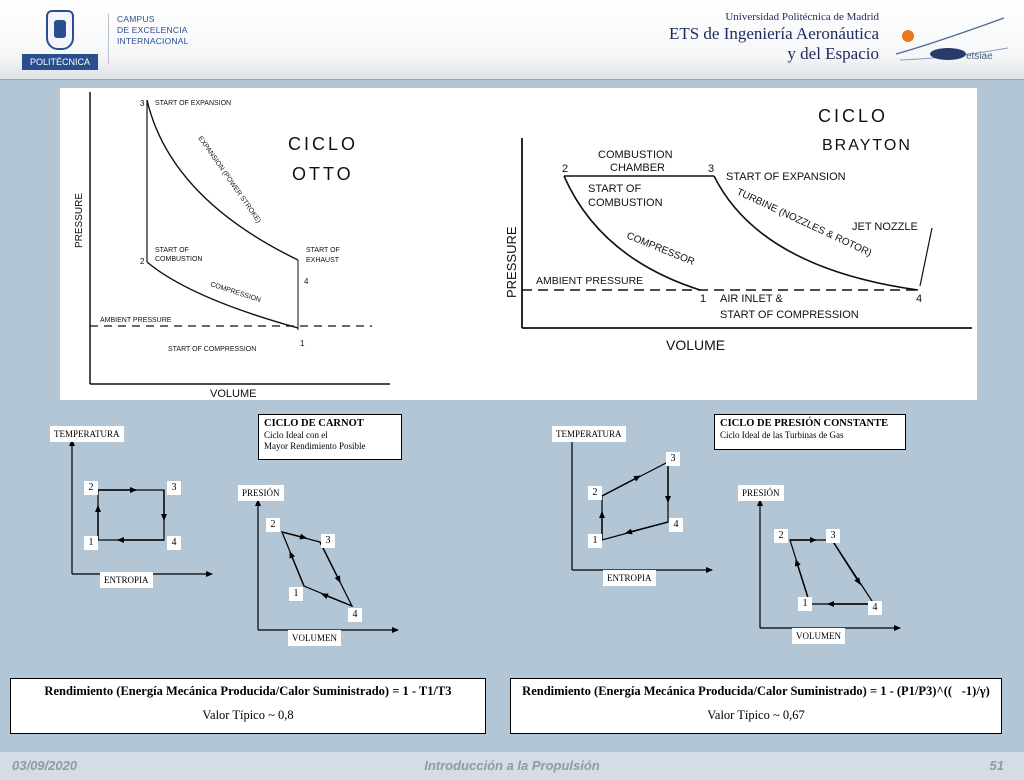 The height and width of the screenshot is (780, 1024). I want to click on footer-page-number: 51, so click(996, 765).